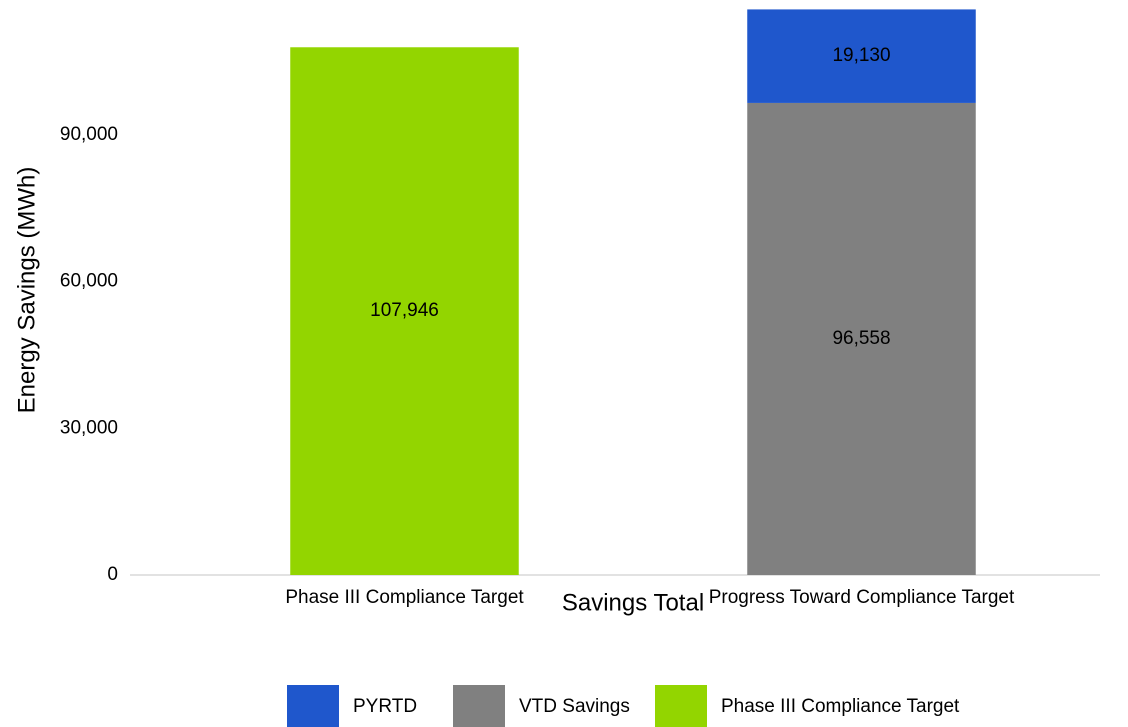 The image size is (1128, 727). I want to click on legend-label: Phase III Compliance Target, so click(840, 706).